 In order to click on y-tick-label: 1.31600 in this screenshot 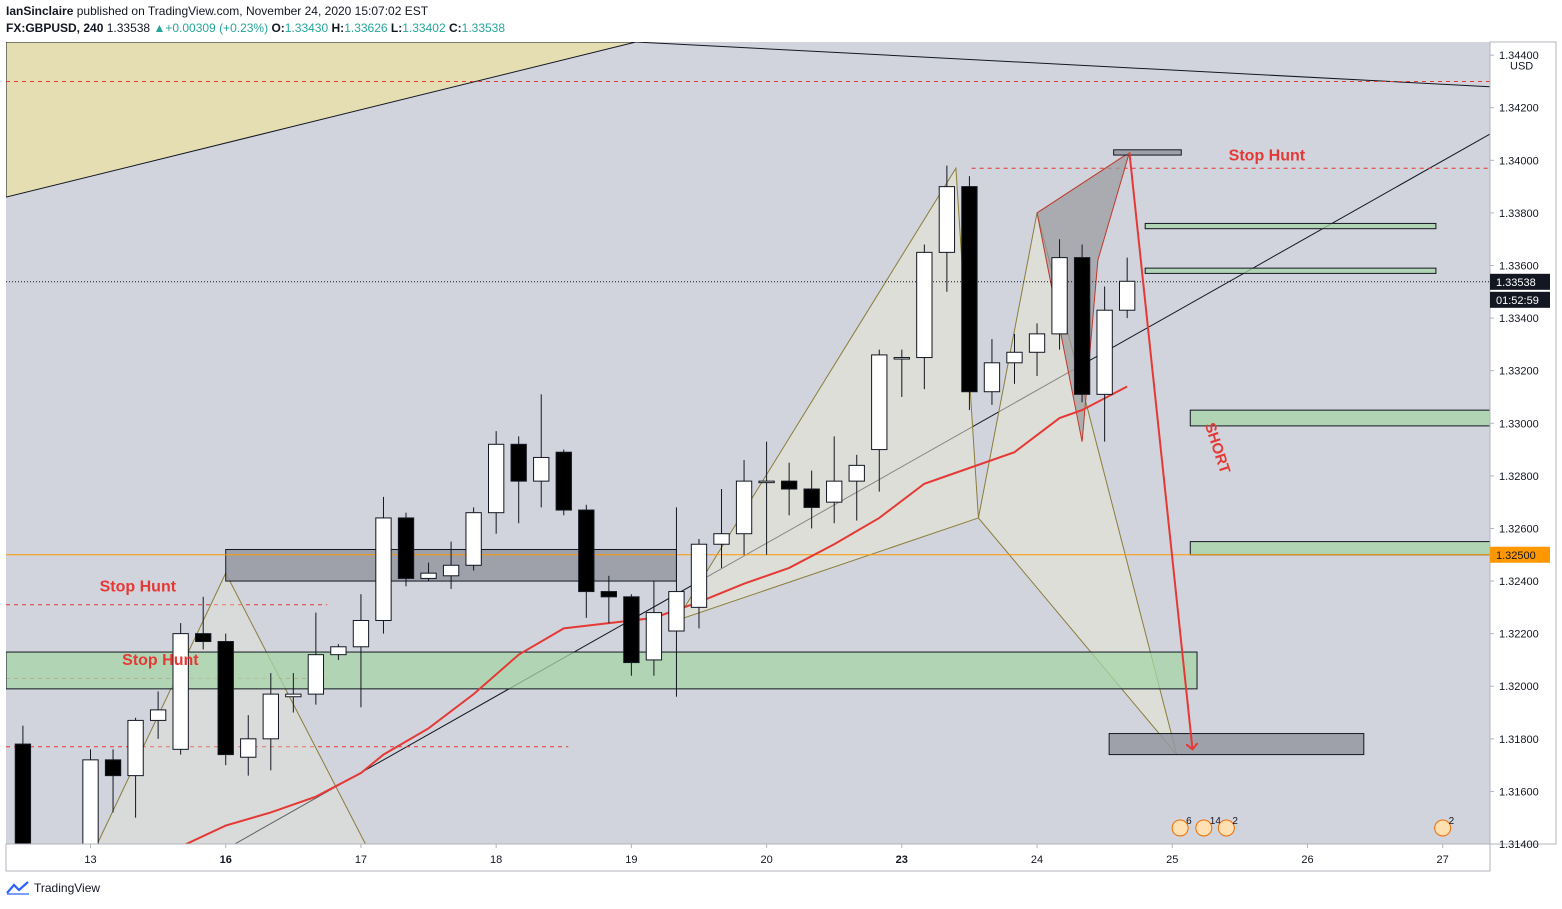, I will do `click(1519, 792)`.